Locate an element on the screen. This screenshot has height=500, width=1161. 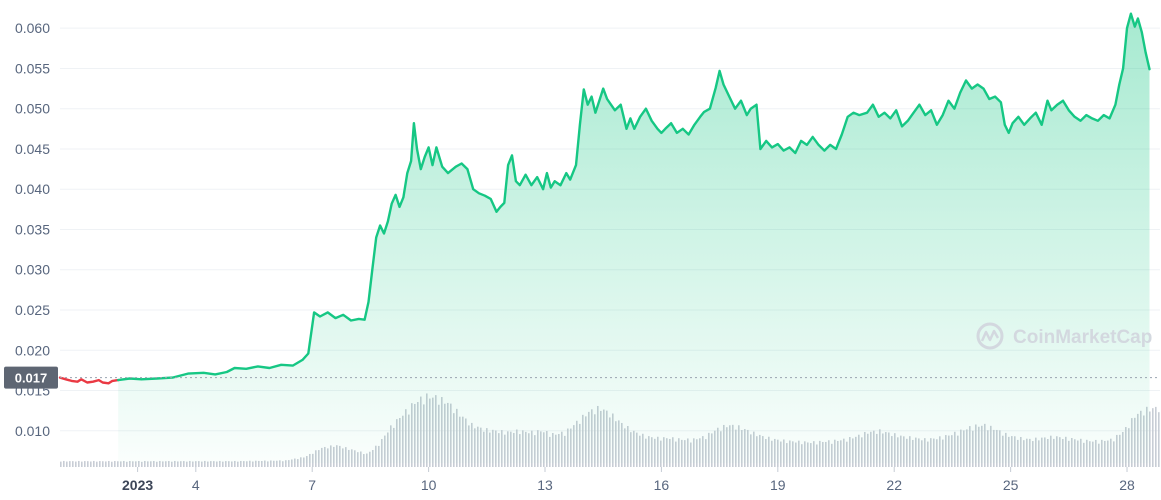
y-tick-0: 0.010 is located at coordinates (32, 431).